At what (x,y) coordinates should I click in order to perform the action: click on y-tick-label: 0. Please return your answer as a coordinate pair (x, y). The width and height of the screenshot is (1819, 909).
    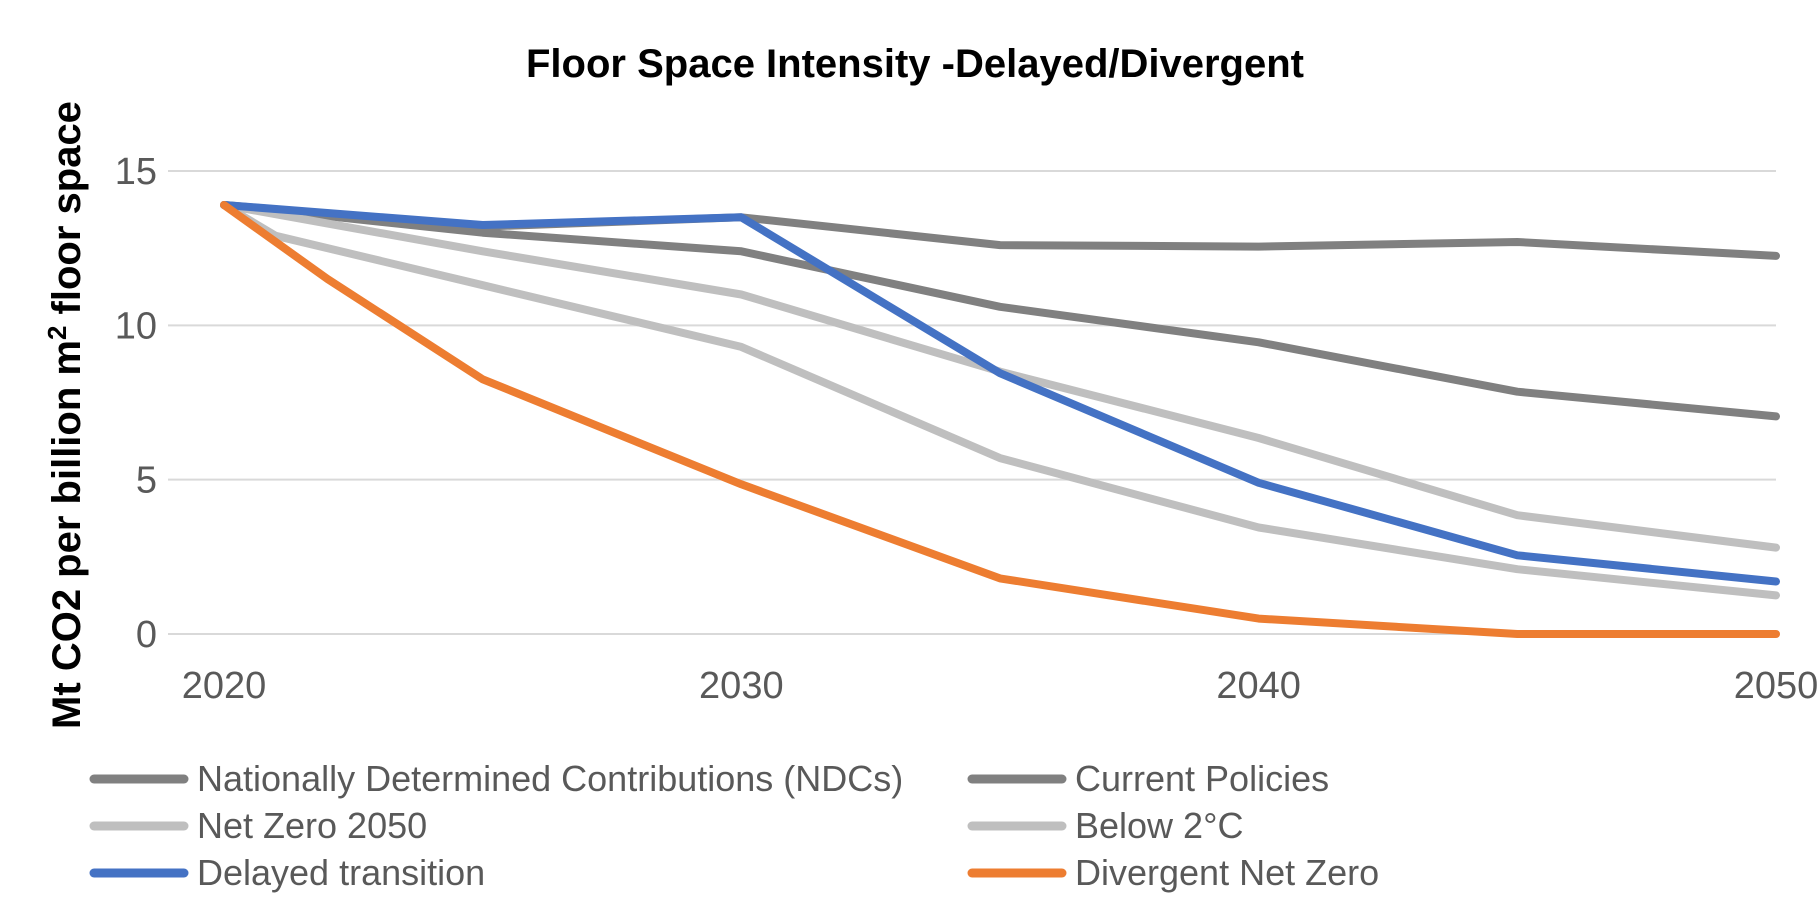
    Looking at the image, I should click on (146, 635).